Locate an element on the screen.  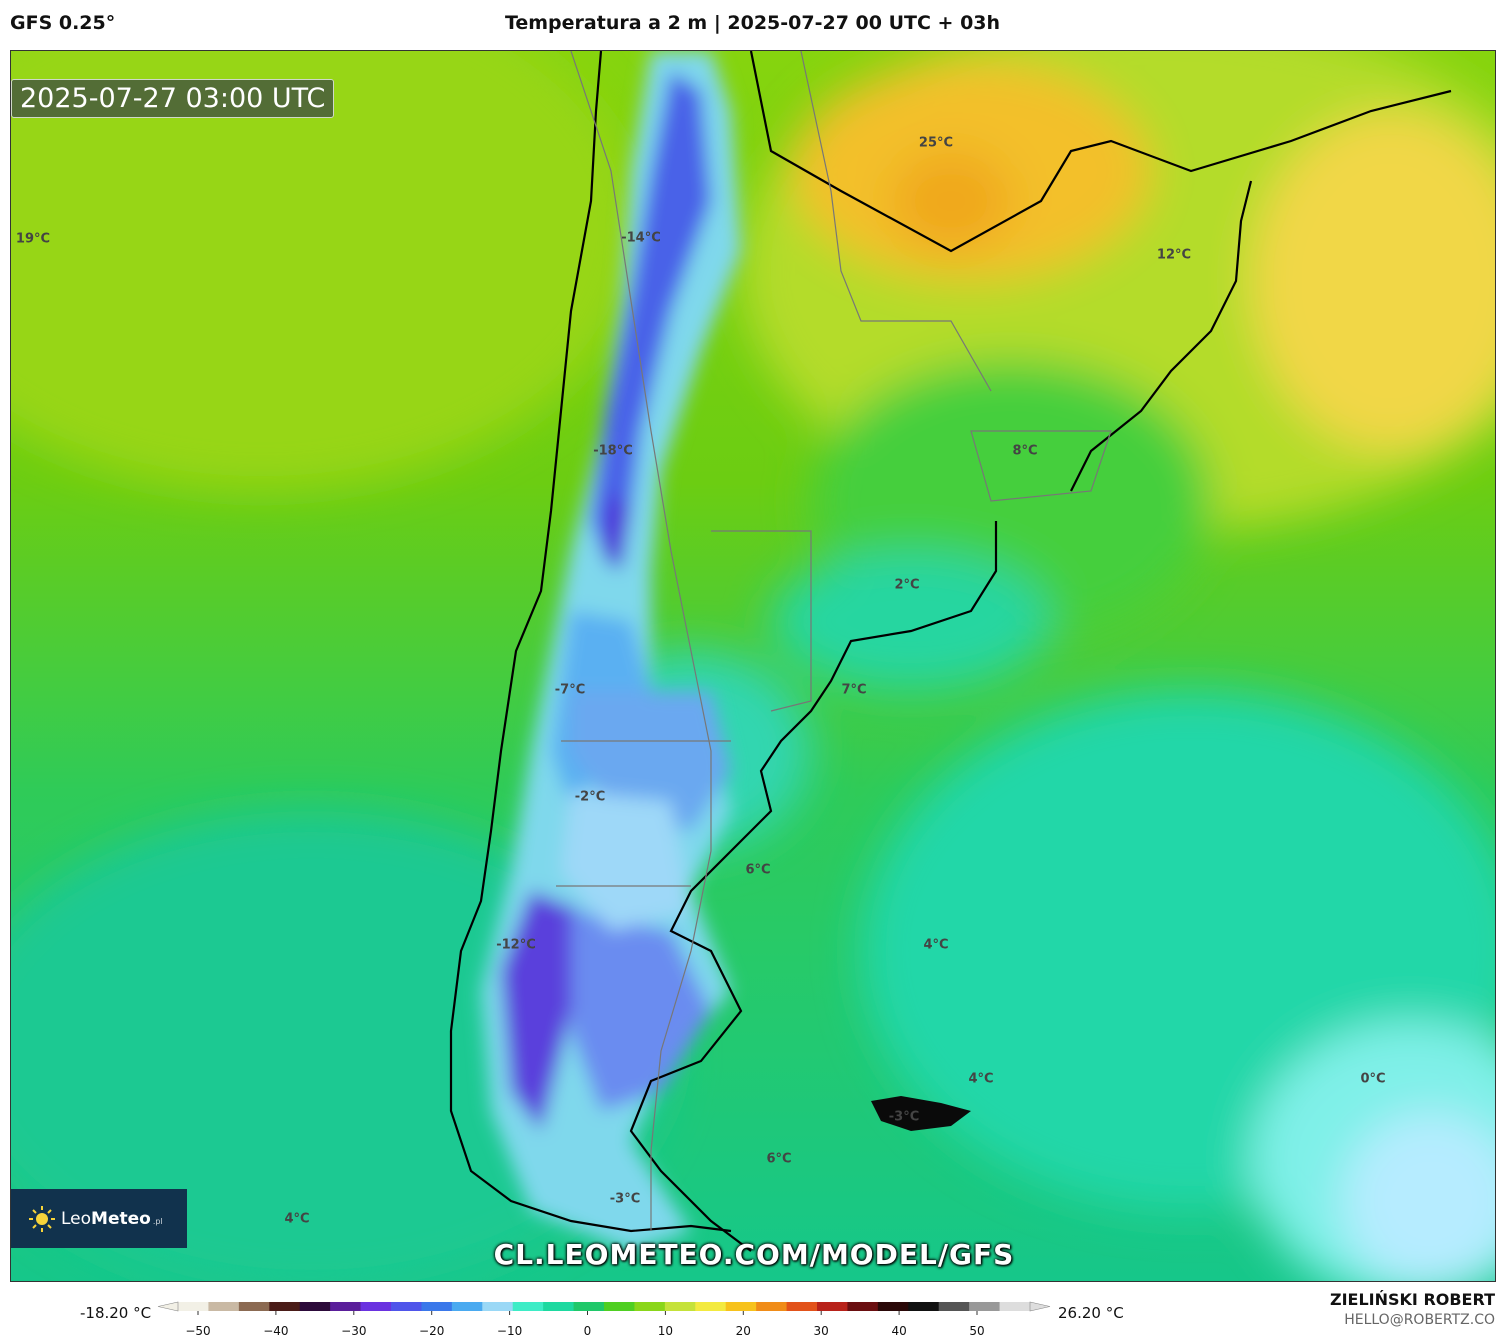
temp-label: -7°C is located at coordinates (570, 690).